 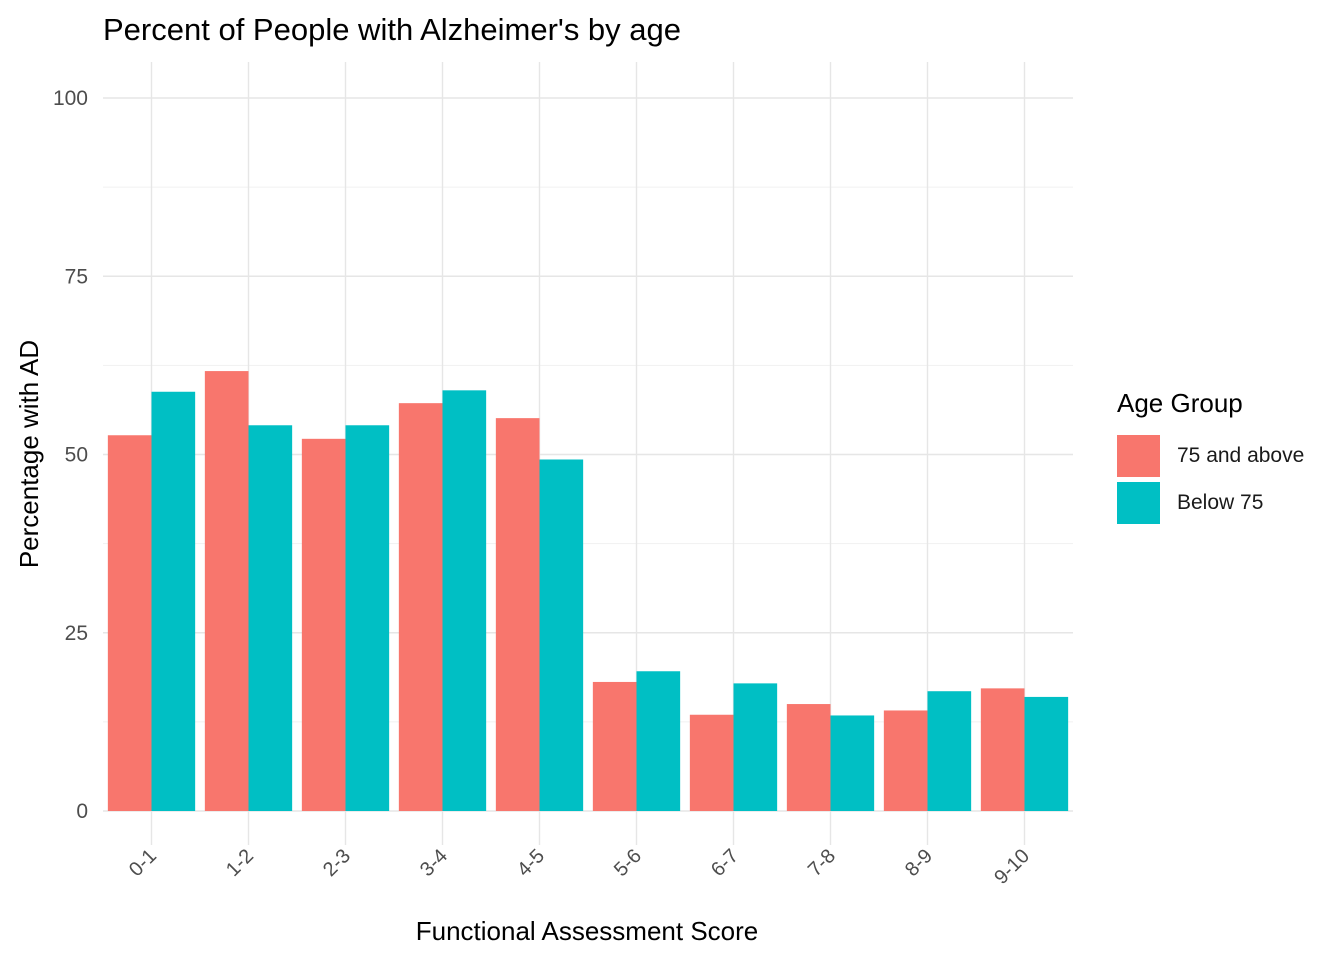 I want to click on y-axis-ticks: 0 25 50 75 100, so click(x=70, y=455).